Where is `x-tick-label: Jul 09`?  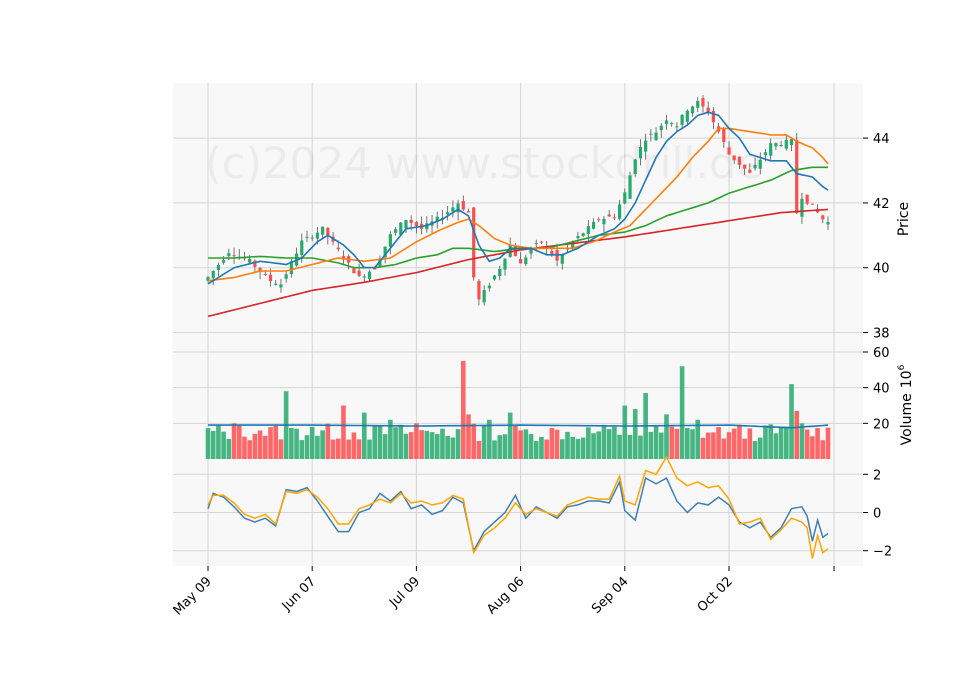
x-tick-label: Jul 09 is located at coordinates (404, 592).